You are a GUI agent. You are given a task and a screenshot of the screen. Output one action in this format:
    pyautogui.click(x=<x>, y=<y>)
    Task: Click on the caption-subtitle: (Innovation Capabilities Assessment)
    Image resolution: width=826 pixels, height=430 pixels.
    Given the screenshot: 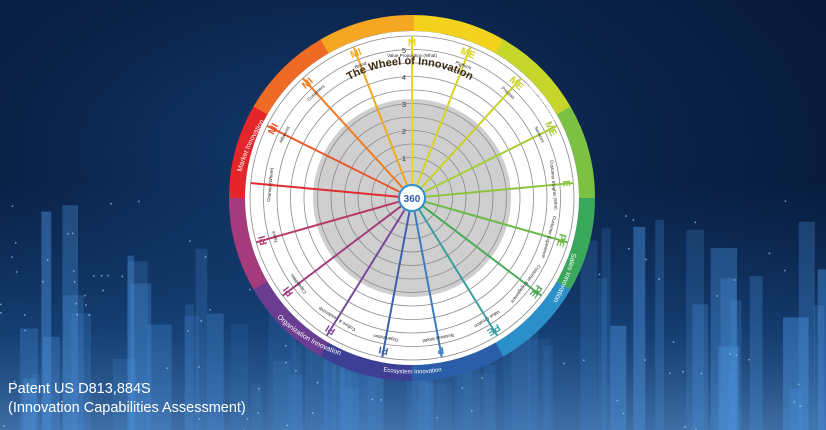 What is the action you would take?
    pyautogui.click(x=127, y=408)
    